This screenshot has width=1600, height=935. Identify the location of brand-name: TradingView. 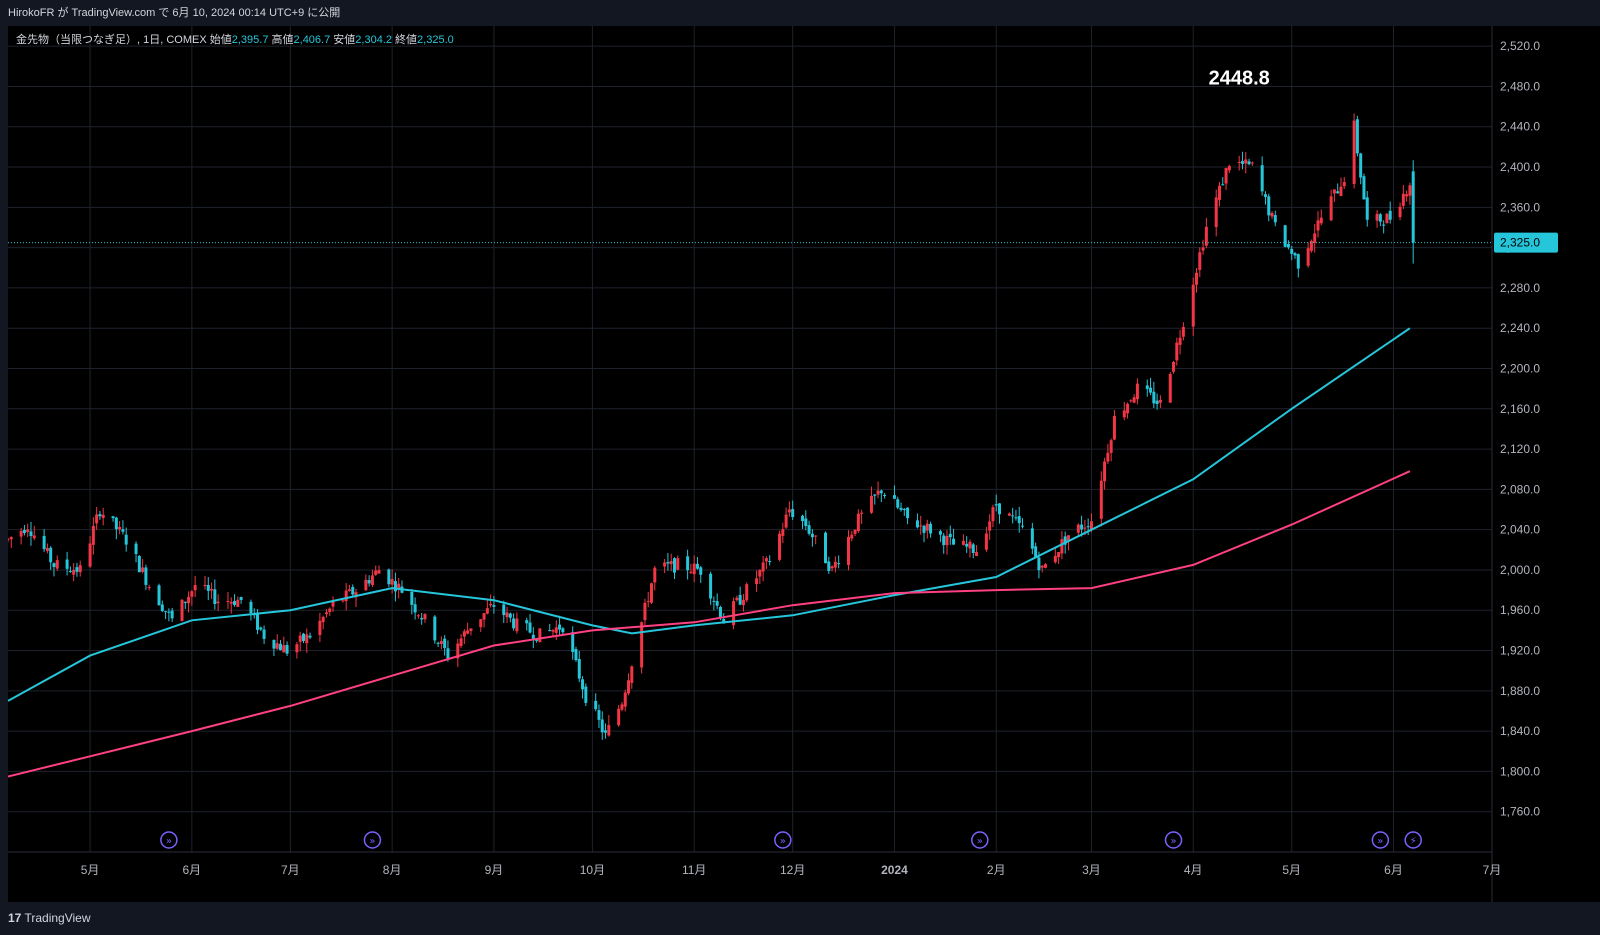
(57, 918).